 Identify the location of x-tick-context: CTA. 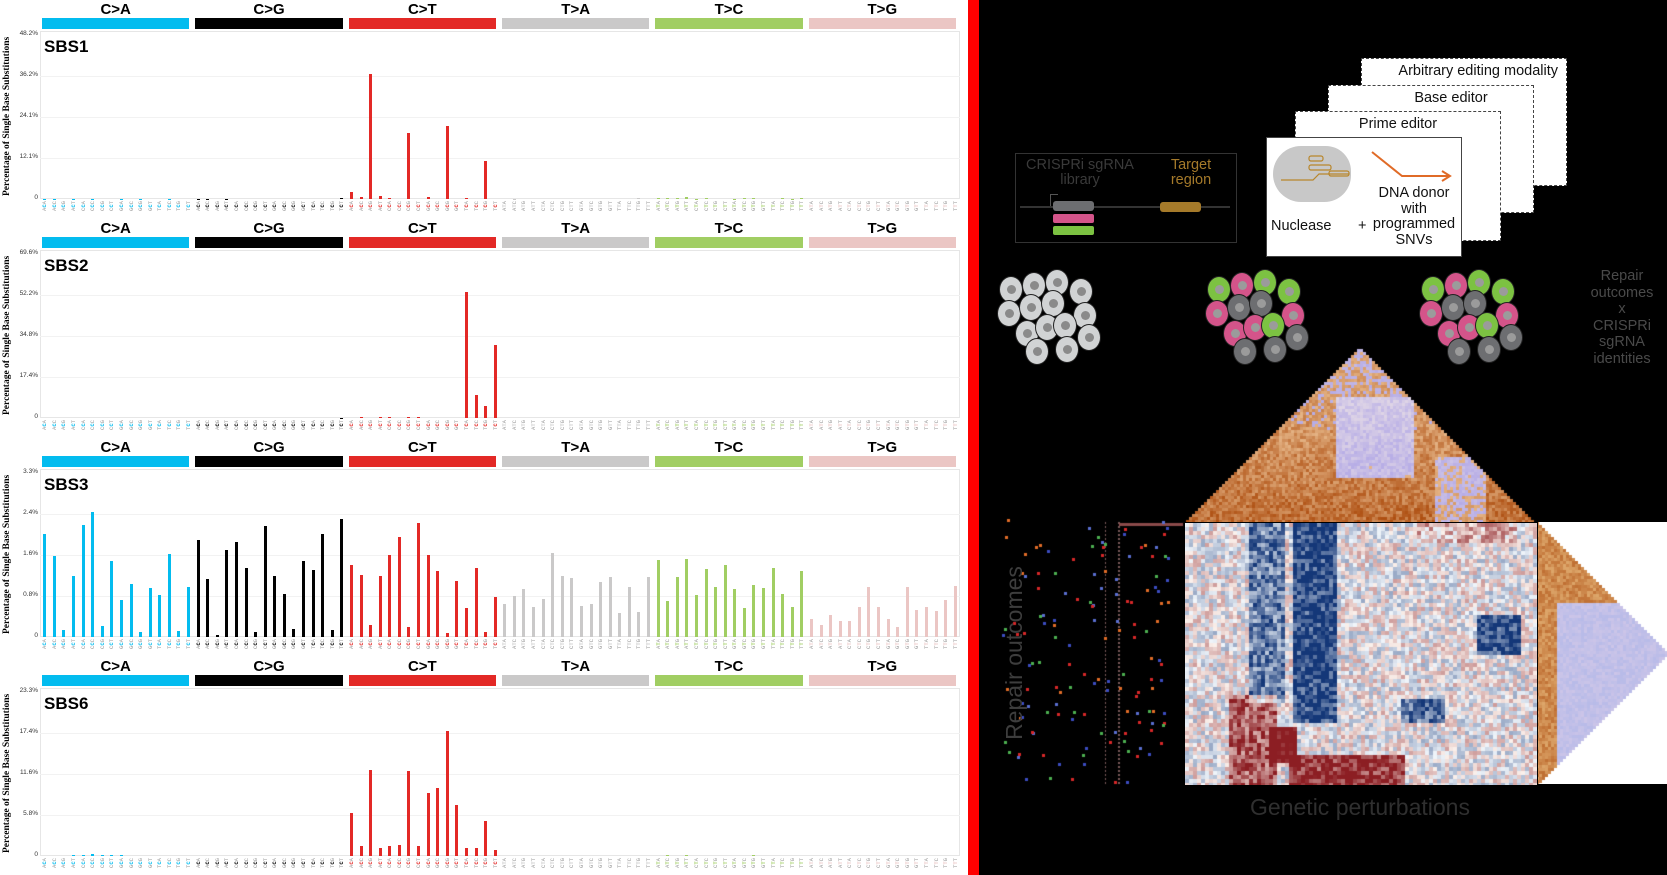
(543, 863).